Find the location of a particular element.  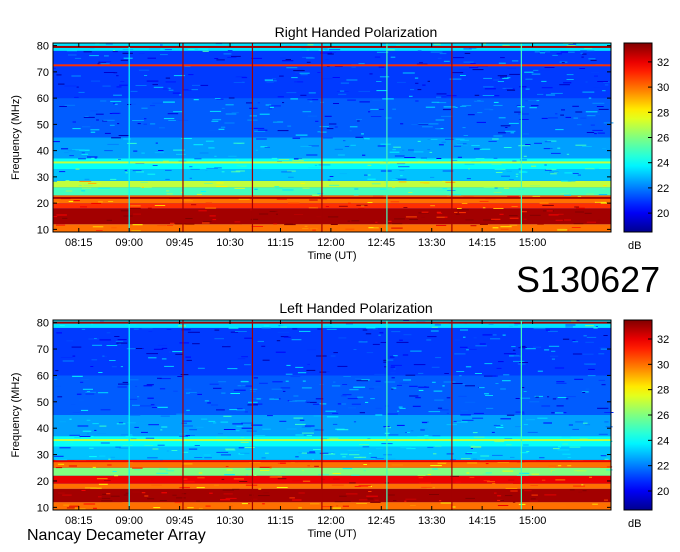

observatory-label: Nancay Decameter Array is located at coordinates (116, 535).